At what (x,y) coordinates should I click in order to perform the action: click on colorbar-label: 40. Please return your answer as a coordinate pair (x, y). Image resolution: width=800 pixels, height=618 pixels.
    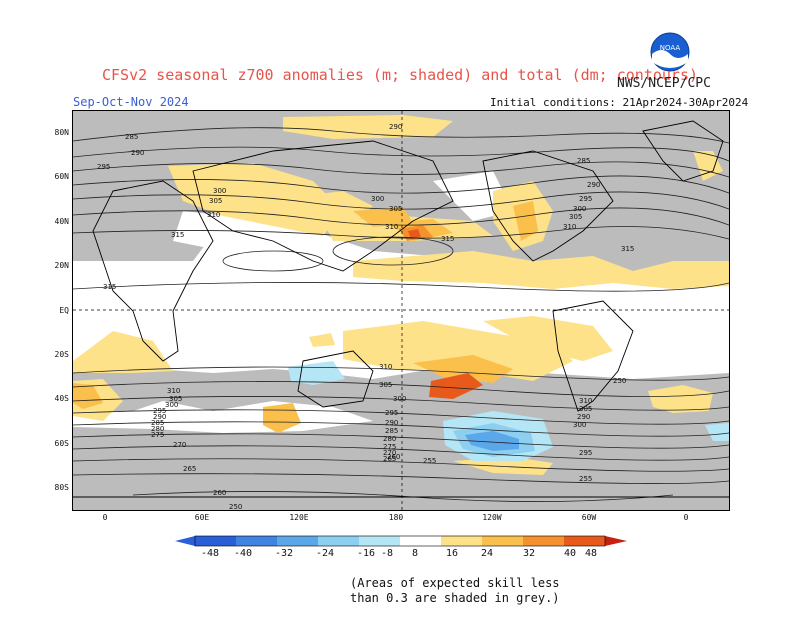
    Looking at the image, I should click on (570, 553).